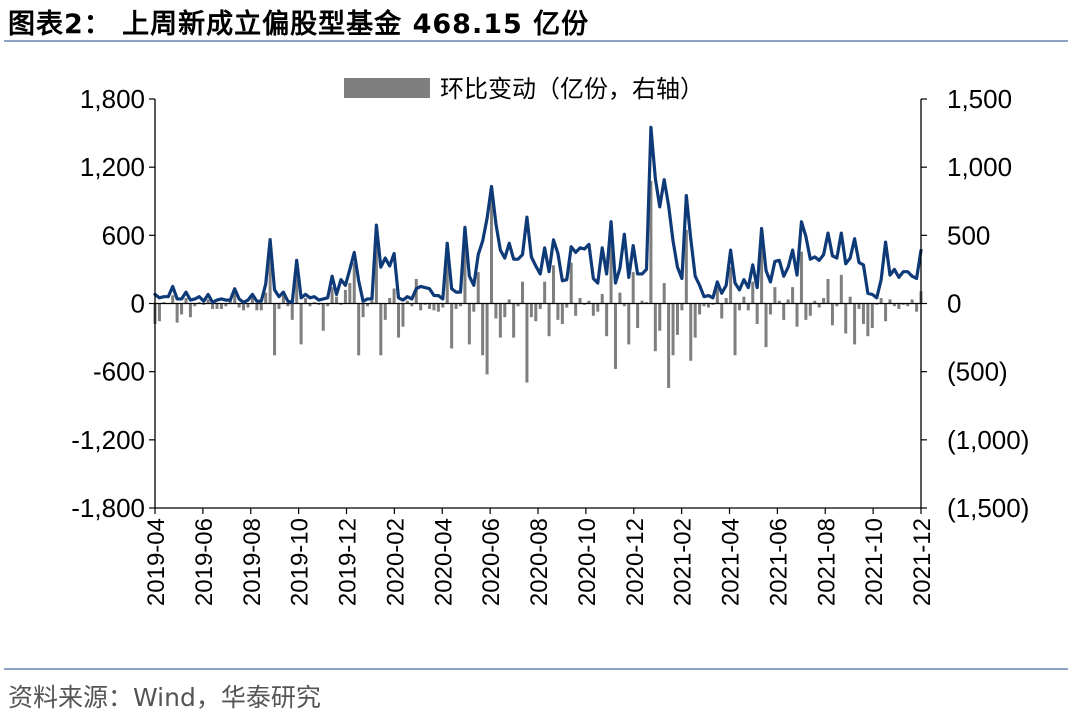  What do you see at coordinates (387, 88) in the screenshot?
I see `legend-swatch` at bounding box center [387, 88].